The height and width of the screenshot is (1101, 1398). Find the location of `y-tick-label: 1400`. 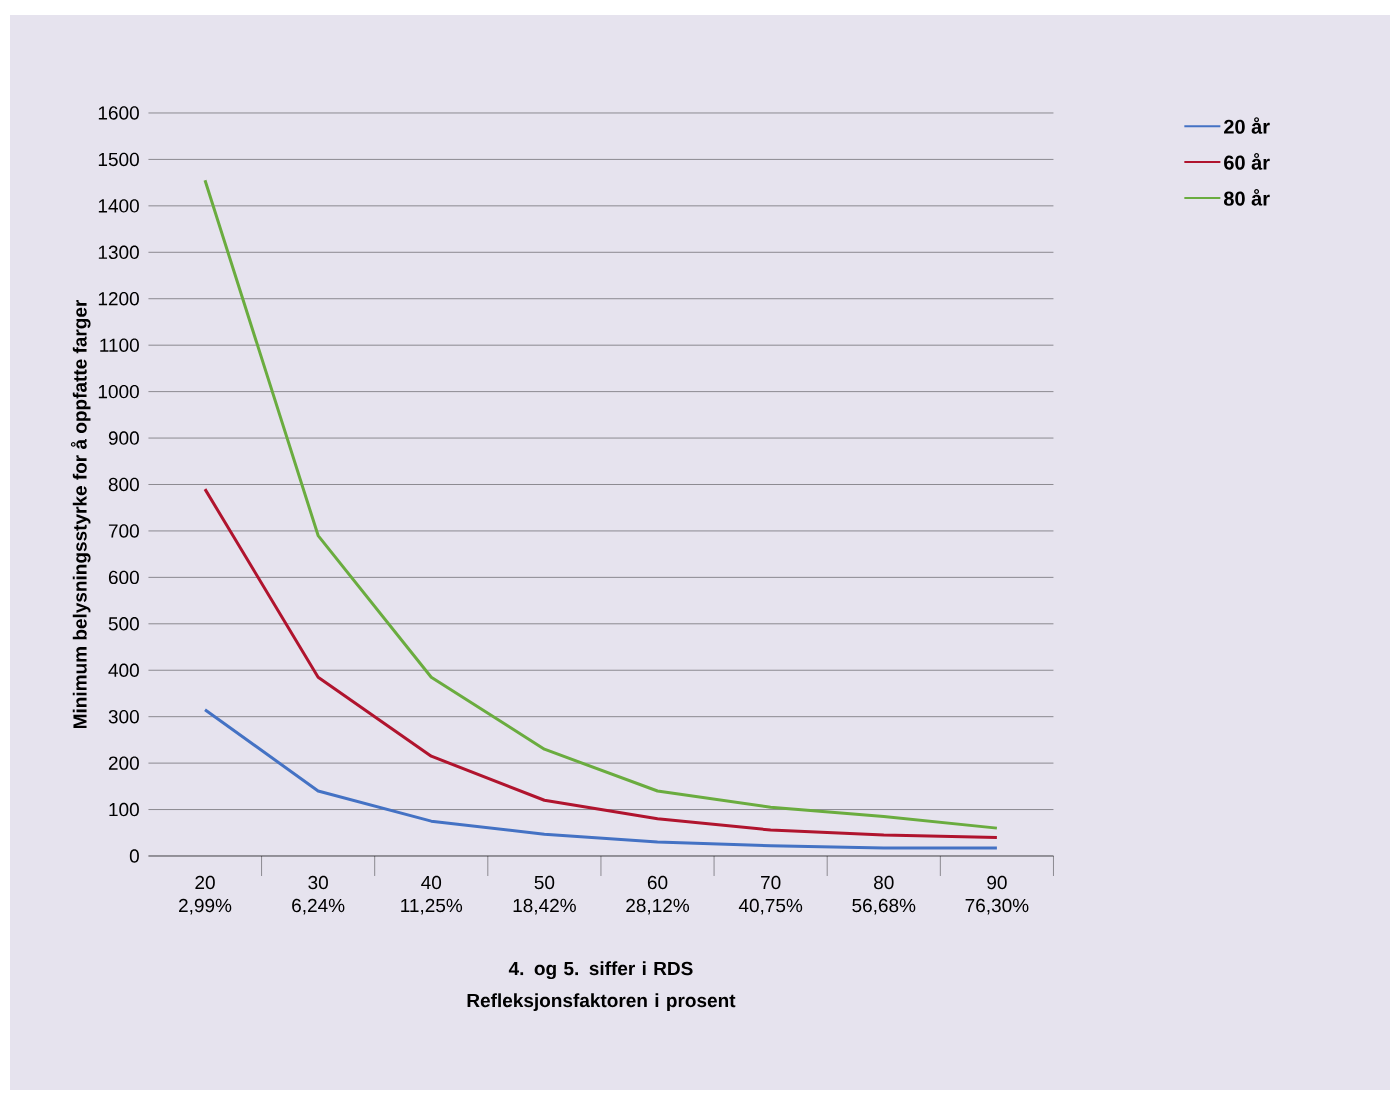

y-tick-label: 1400 is located at coordinates (118, 206).